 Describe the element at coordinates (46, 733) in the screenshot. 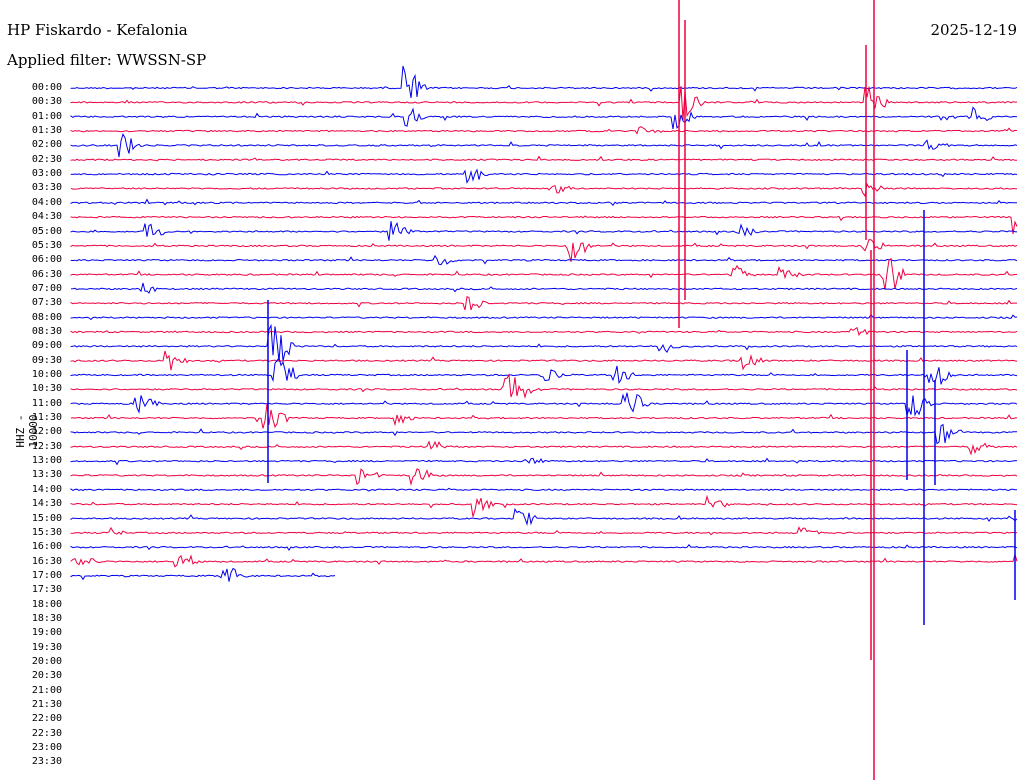

I see `time-tick-label: 22:30` at that location.